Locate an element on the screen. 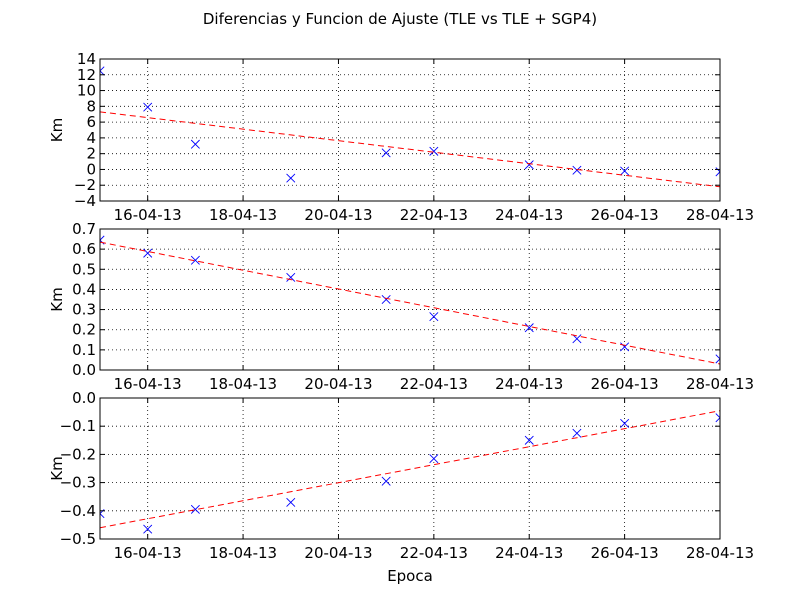 The image size is (800, 600). y-tick-label: −0.2 is located at coordinates (78, 454).